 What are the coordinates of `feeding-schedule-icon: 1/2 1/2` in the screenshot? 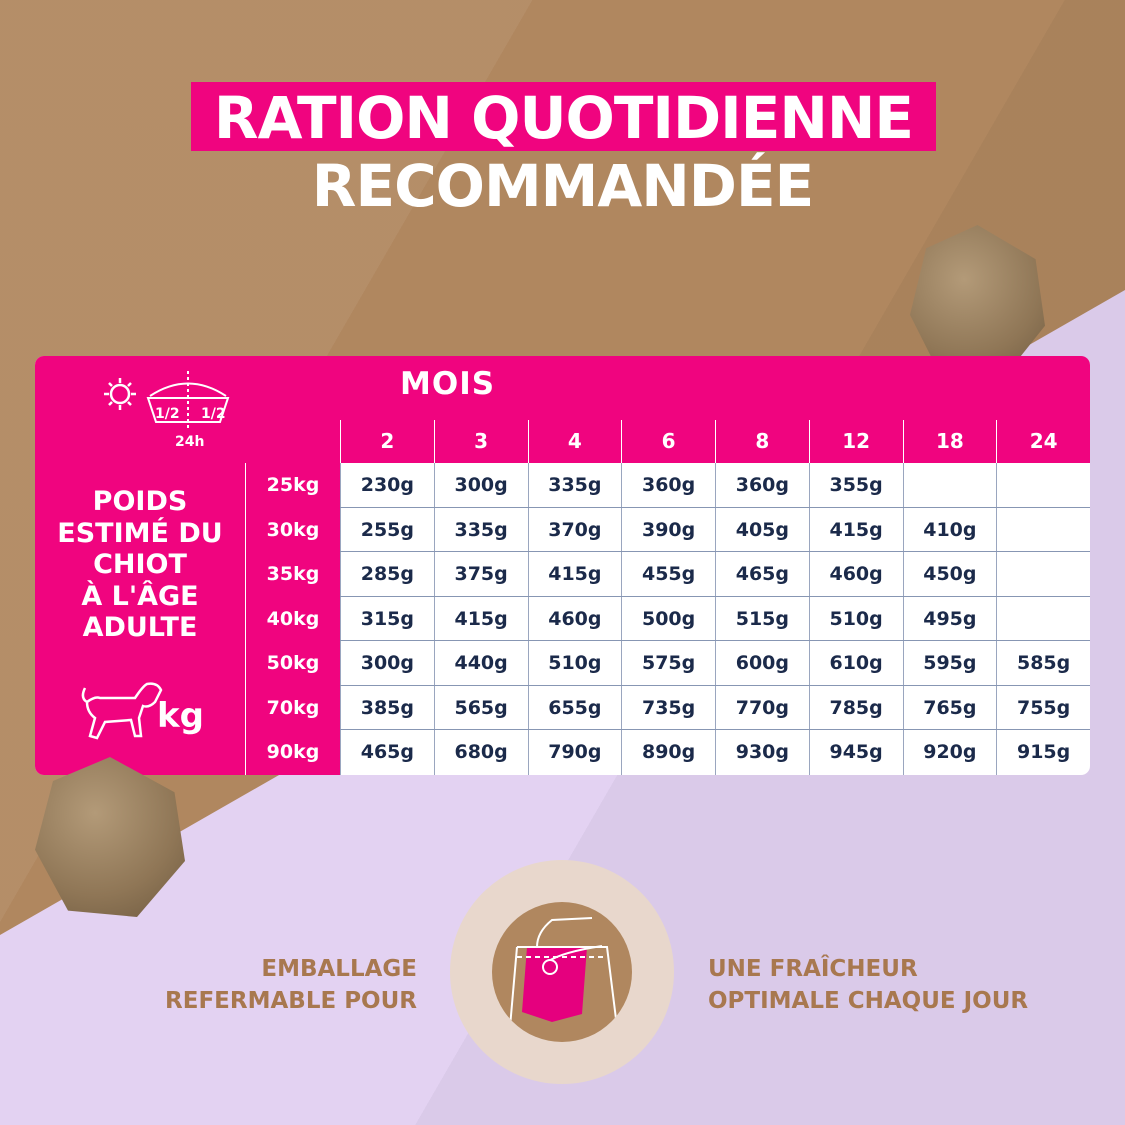 It's located at (188, 401).